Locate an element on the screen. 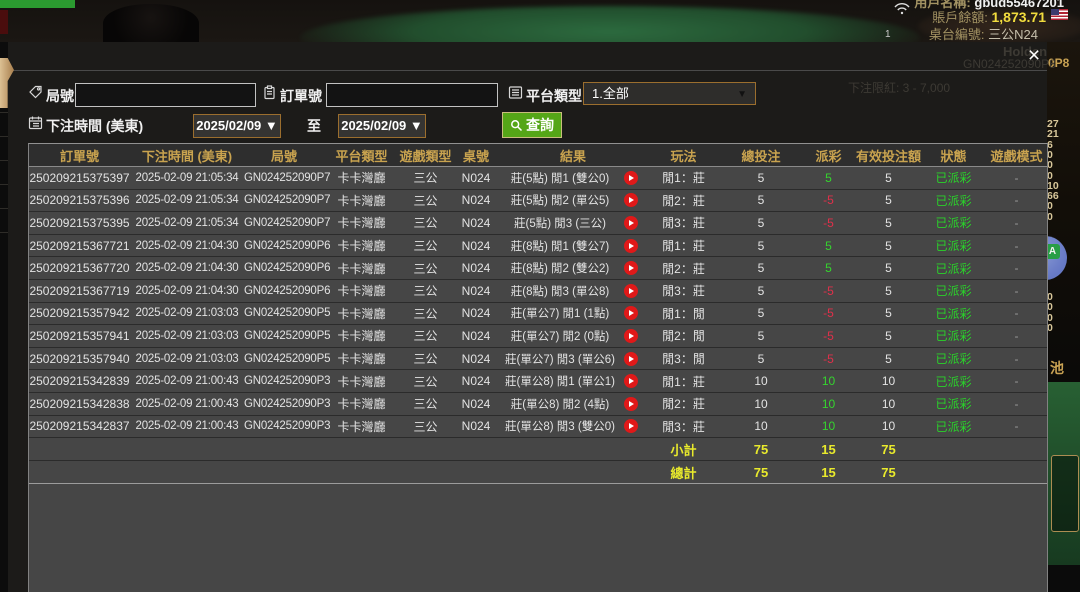 The height and width of the screenshot is (592, 1080). subtotal-label: 小計 is located at coordinates (683, 450).